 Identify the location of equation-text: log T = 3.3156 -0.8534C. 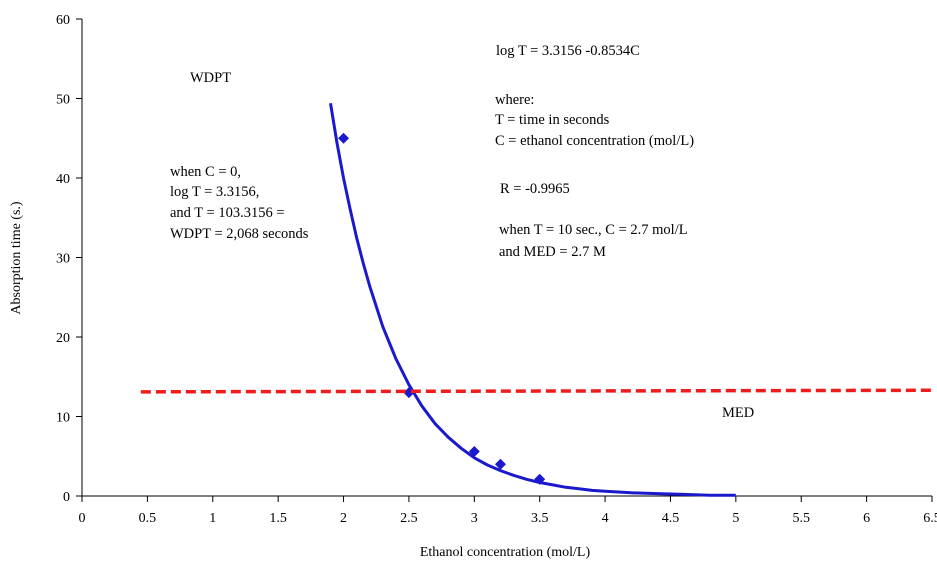
(568, 51).